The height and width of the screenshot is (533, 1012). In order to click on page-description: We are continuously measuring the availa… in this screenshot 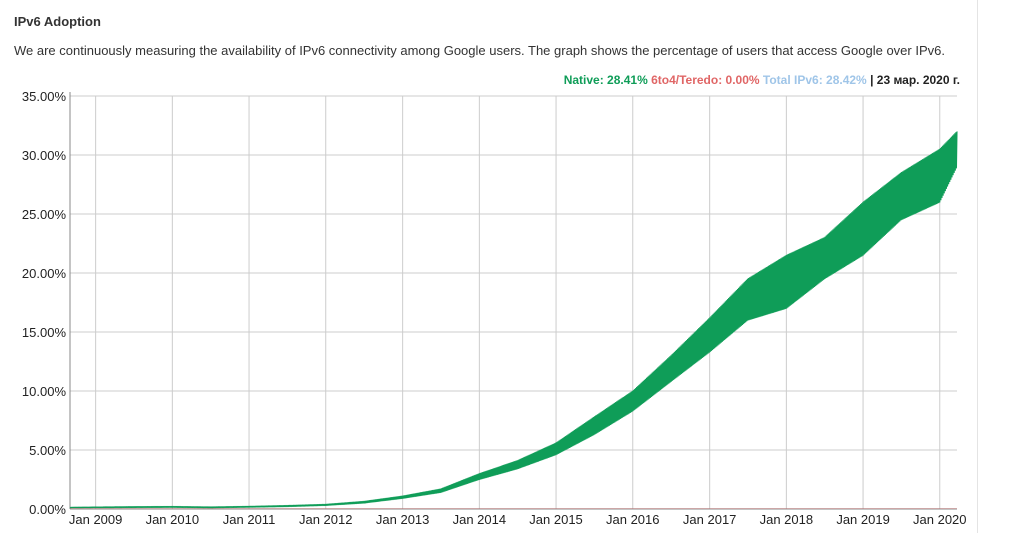, I will do `click(479, 50)`.